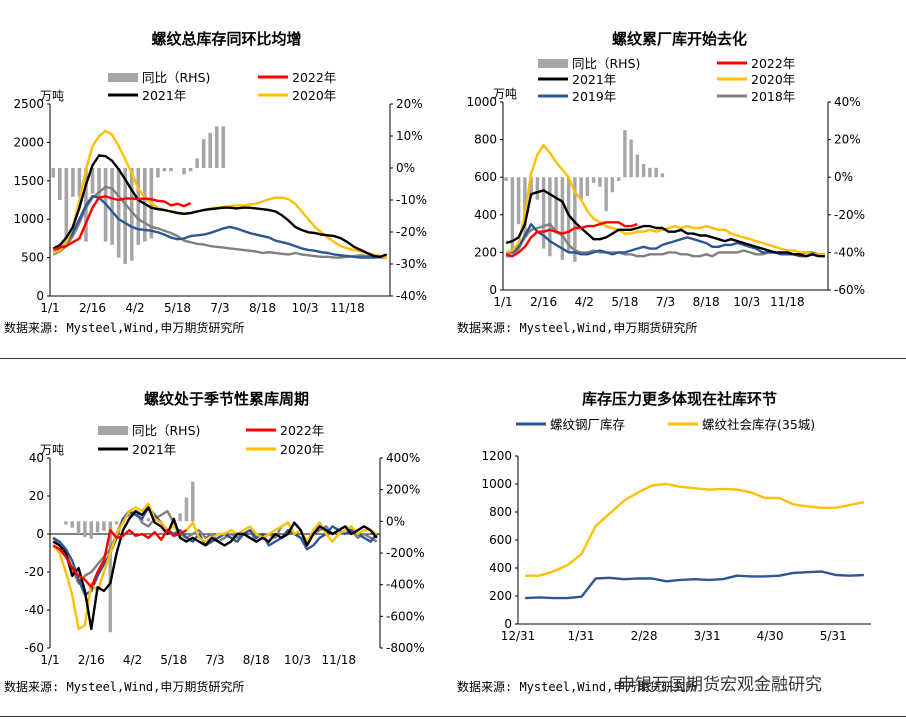 This screenshot has height=719, width=906. I want to click on legend-label: 螺纹钢厂库存, so click(587, 424).